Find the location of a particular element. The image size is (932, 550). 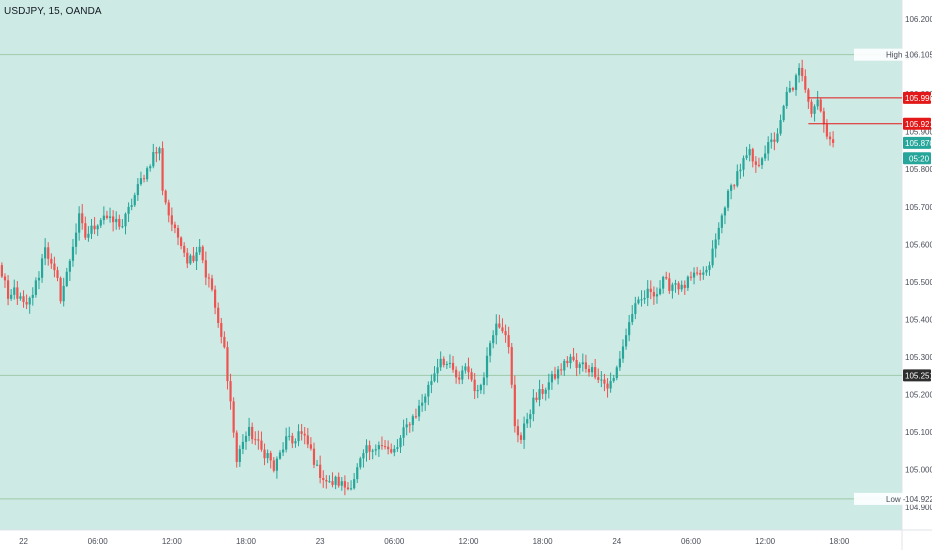

y-tick-label: 106.200 is located at coordinates (918, 19).